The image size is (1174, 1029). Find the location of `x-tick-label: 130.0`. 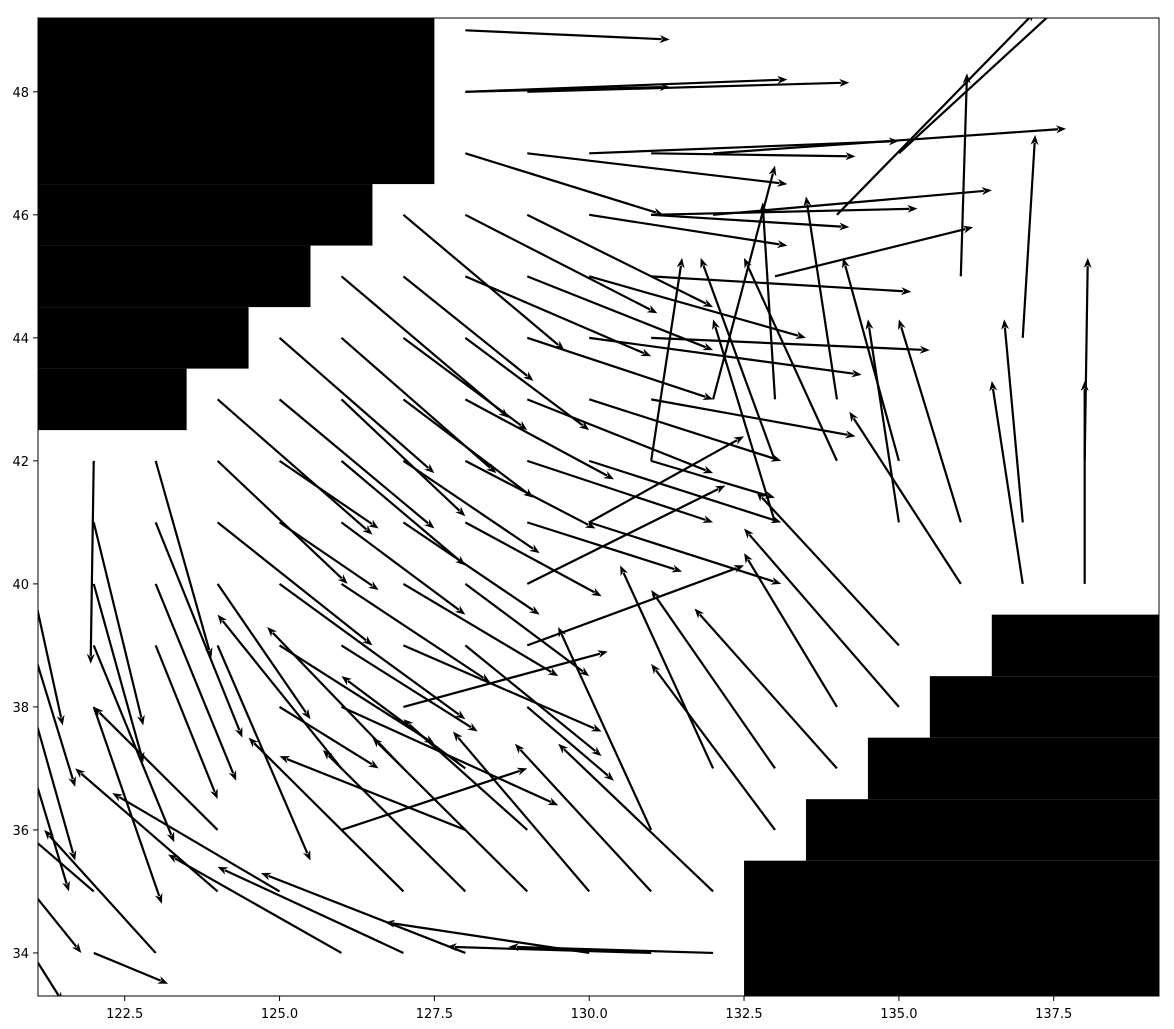

x-tick-label: 130.0 is located at coordinates (589, 1014).